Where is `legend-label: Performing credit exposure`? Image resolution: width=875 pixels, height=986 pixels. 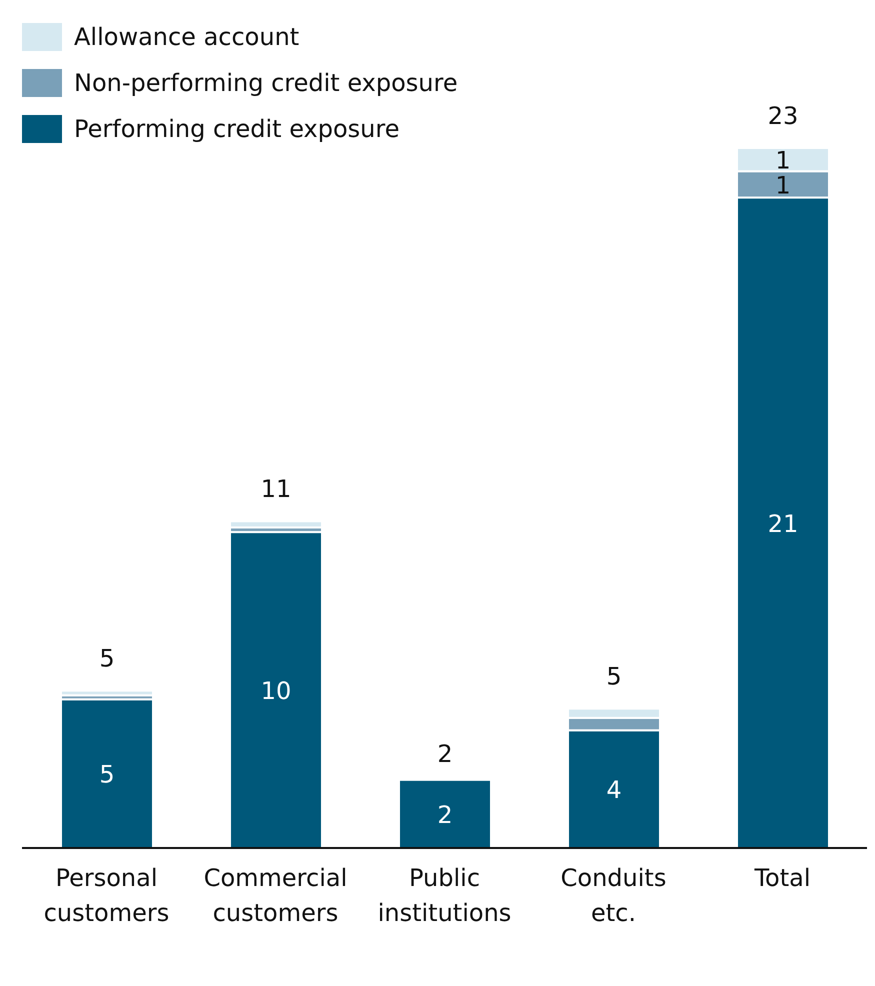 legend-label: Performing credit exposure is located at coordinates (237, 129).